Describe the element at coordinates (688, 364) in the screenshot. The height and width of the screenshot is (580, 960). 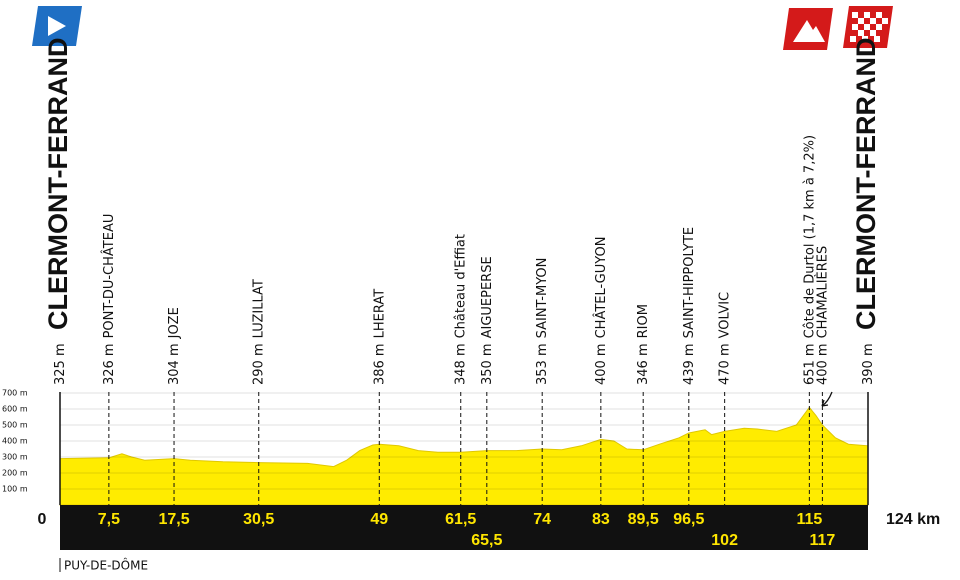
I see `waypoint-elevation: 439 m` at that location.